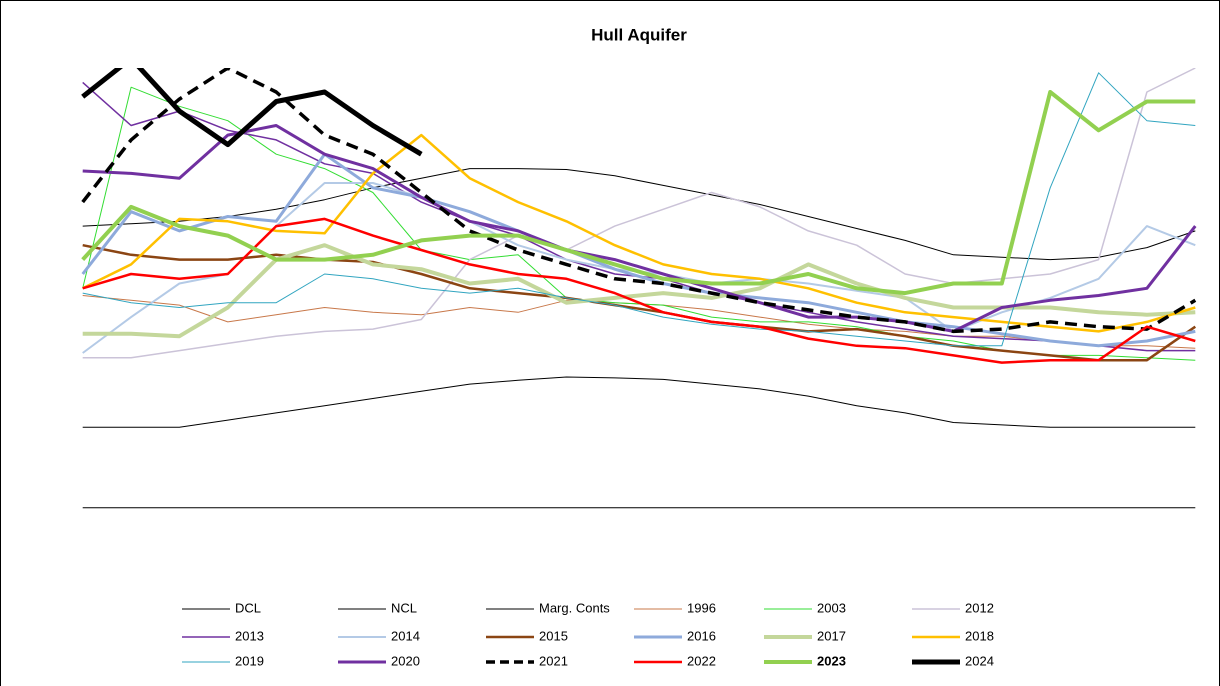  Describe the element at coordinates (831, 660) in the screenshot. I see `legend-label: 2023` at that location.